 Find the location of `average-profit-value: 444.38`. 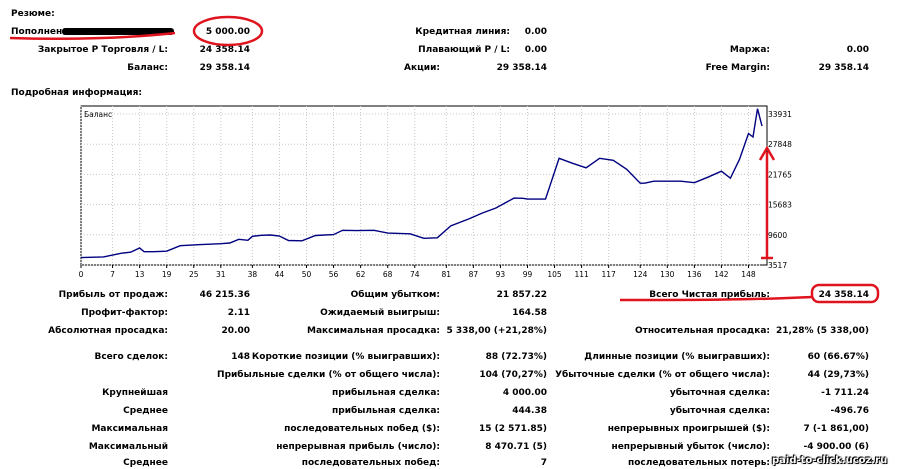

average-profit-value: 444.38 is located at coordinates (529, 411).